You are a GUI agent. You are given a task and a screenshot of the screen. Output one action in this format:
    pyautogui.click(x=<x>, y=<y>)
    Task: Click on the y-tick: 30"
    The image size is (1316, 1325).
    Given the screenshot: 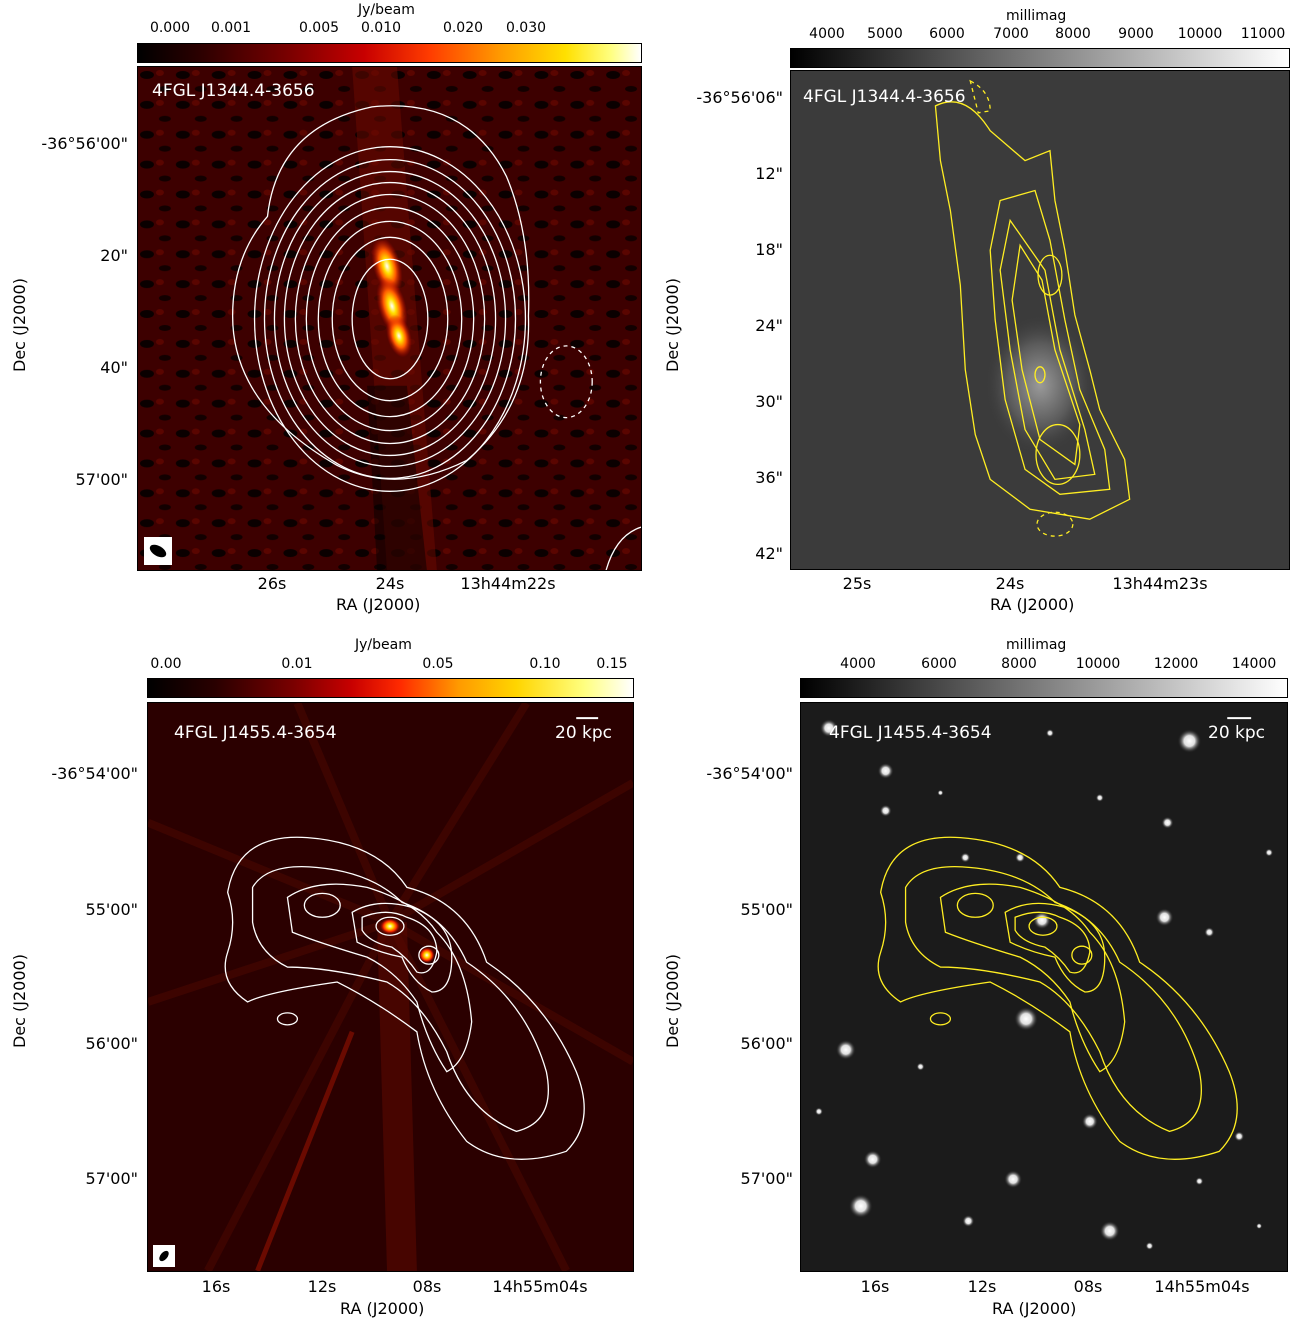 What is the action you would take?
    pyautogui.click(x=769, y=401)
    